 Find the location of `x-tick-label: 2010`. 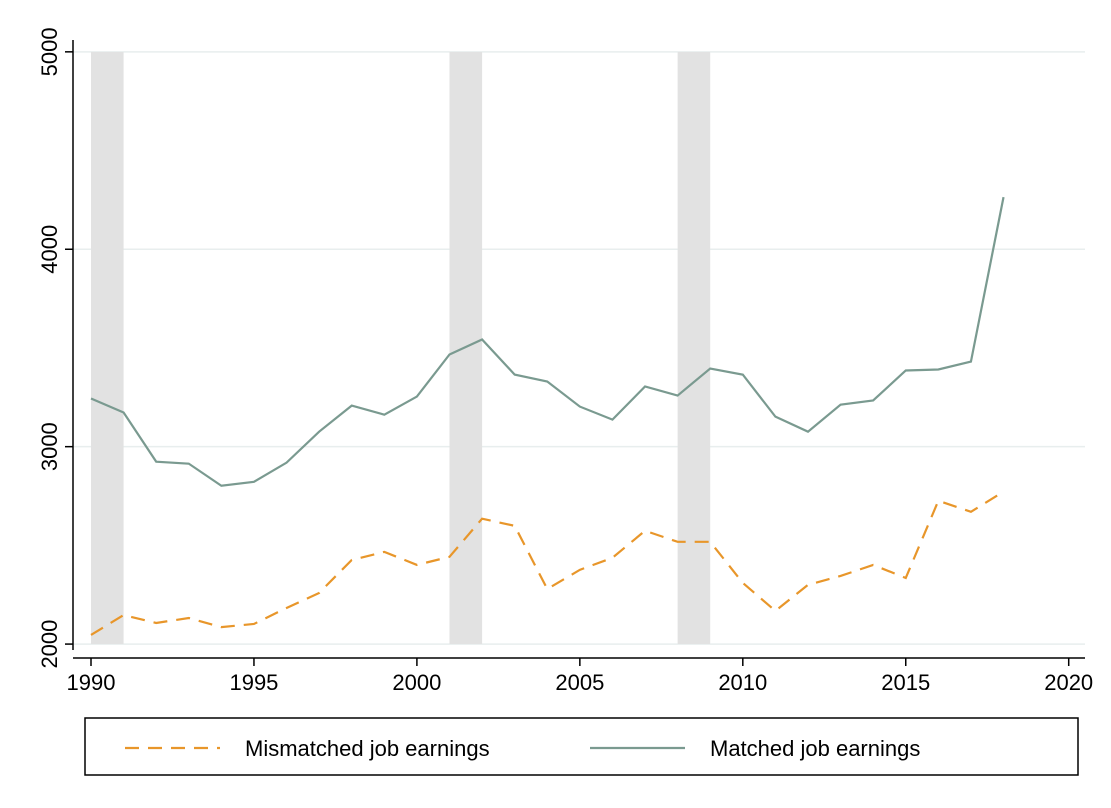

x-tick-label: 2010 is located at coordinates (742, 682).